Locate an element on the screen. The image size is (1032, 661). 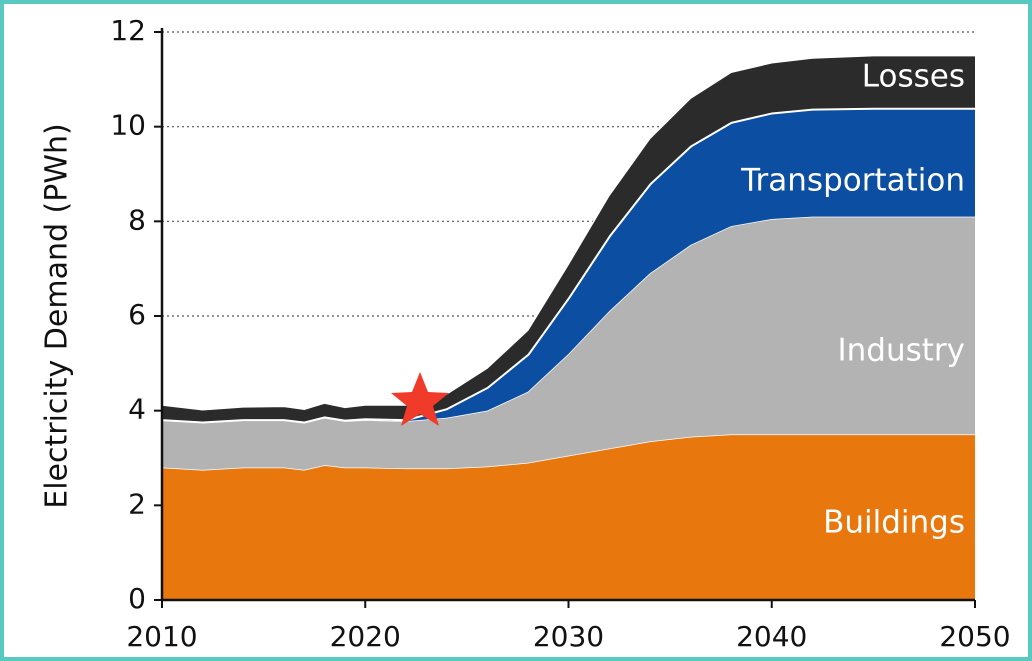
x-tick-label: 2010 is located at coordinates (161, 636).